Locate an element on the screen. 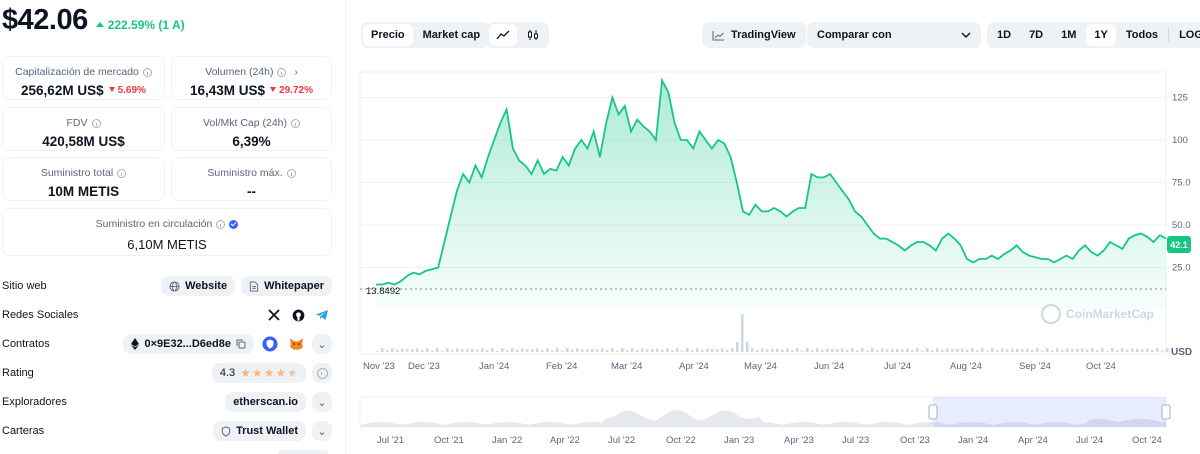 Image resolution: width=1200 pixels, height=454 pixels. tradingview-button: TradingView is located at coordinates (754, 35).